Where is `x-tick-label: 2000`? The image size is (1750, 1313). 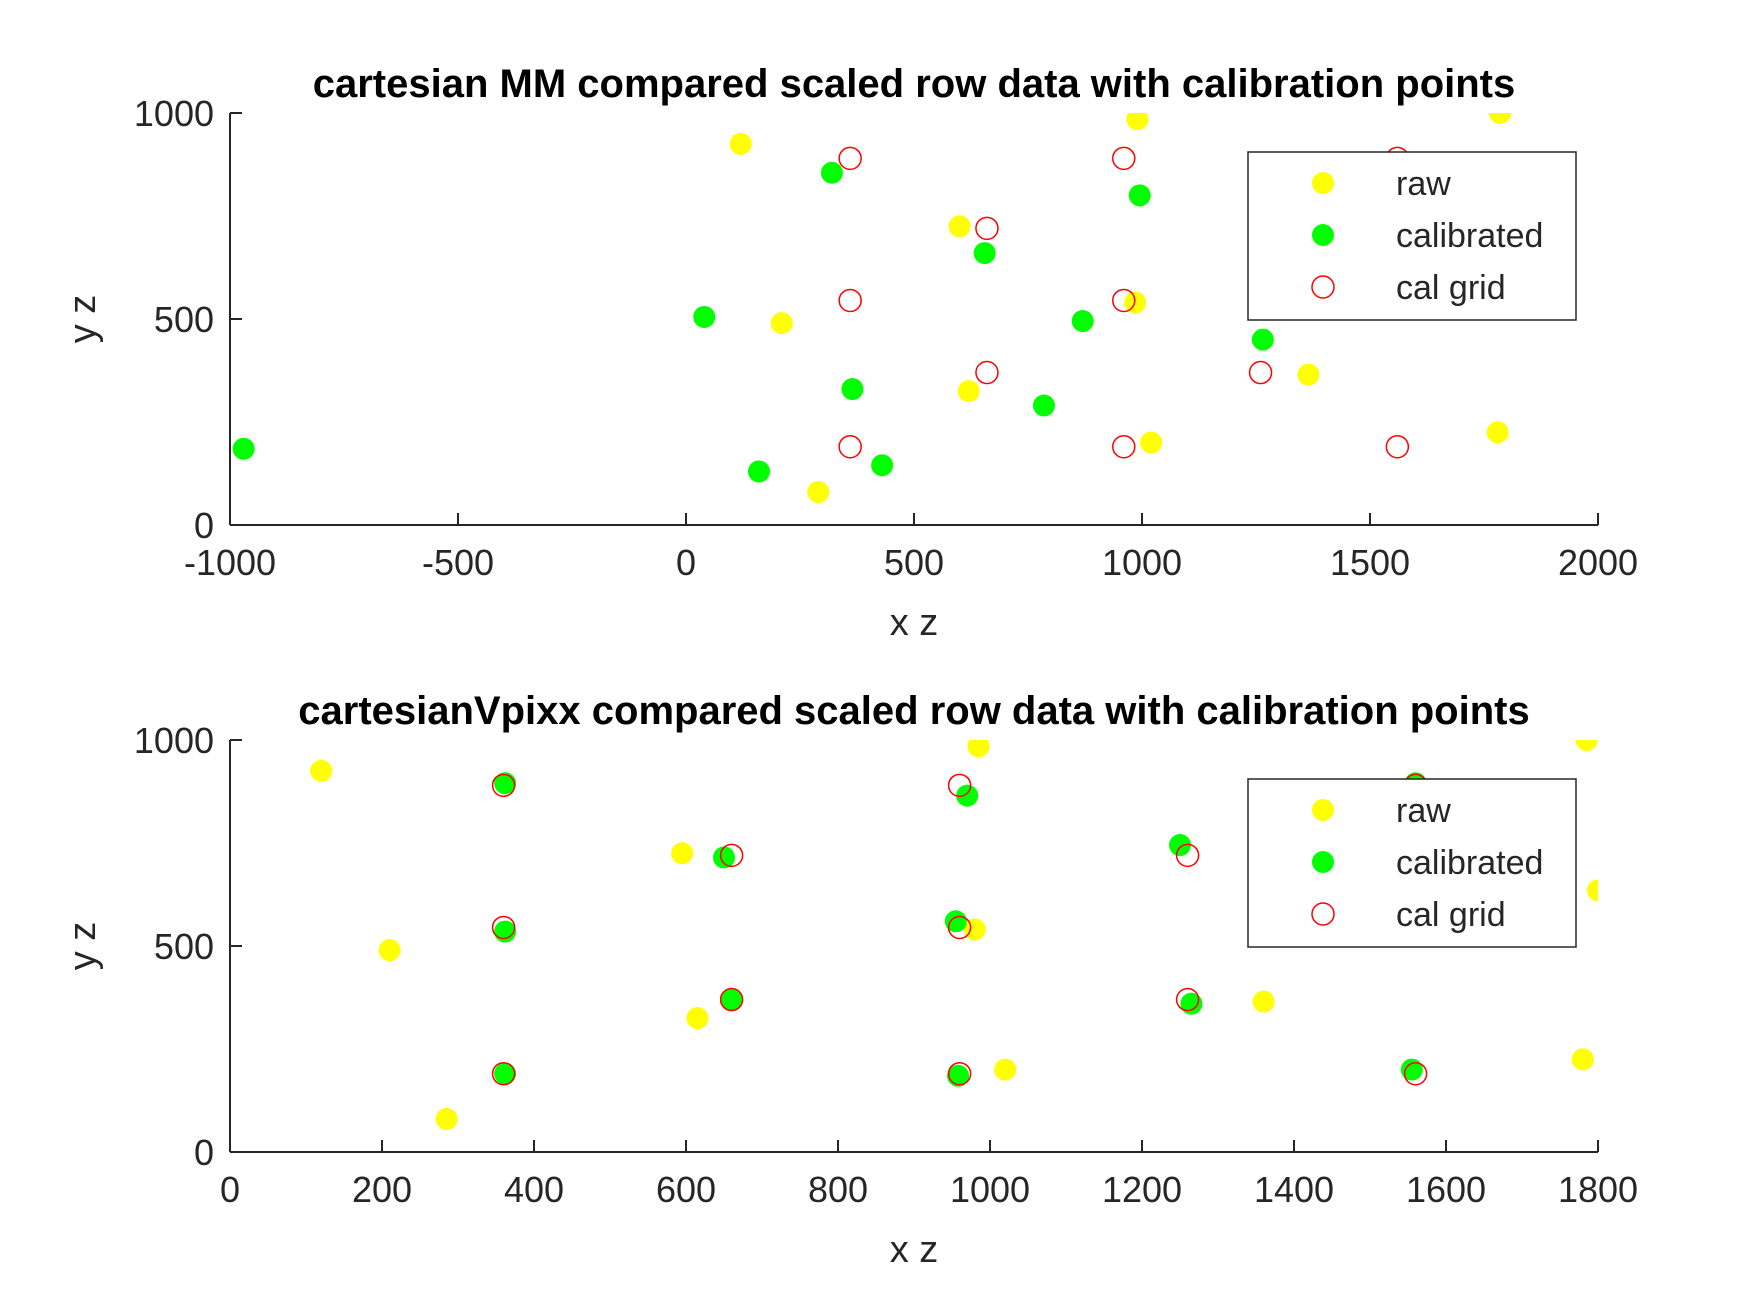
x-tick-label: 2000 is located at coordinates (1598, 562).